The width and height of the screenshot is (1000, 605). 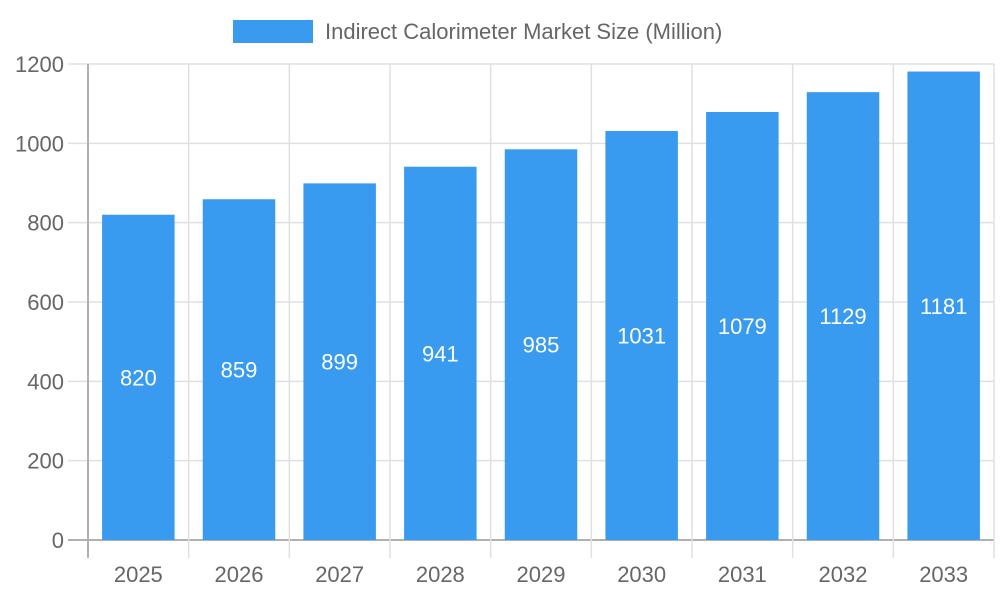 What do you see at coordinates (45, 461) in the screenshot?
I see `y-tick-label: 200` at bounding box center [45, 461].